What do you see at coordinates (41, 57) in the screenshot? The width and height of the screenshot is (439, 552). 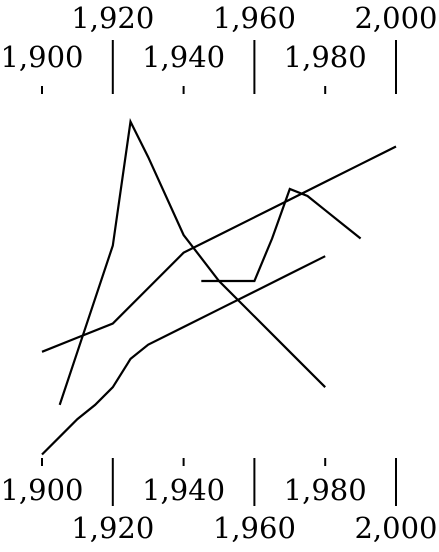 I see `top-tick-label: 1,900` at bounding box center [41, 57].